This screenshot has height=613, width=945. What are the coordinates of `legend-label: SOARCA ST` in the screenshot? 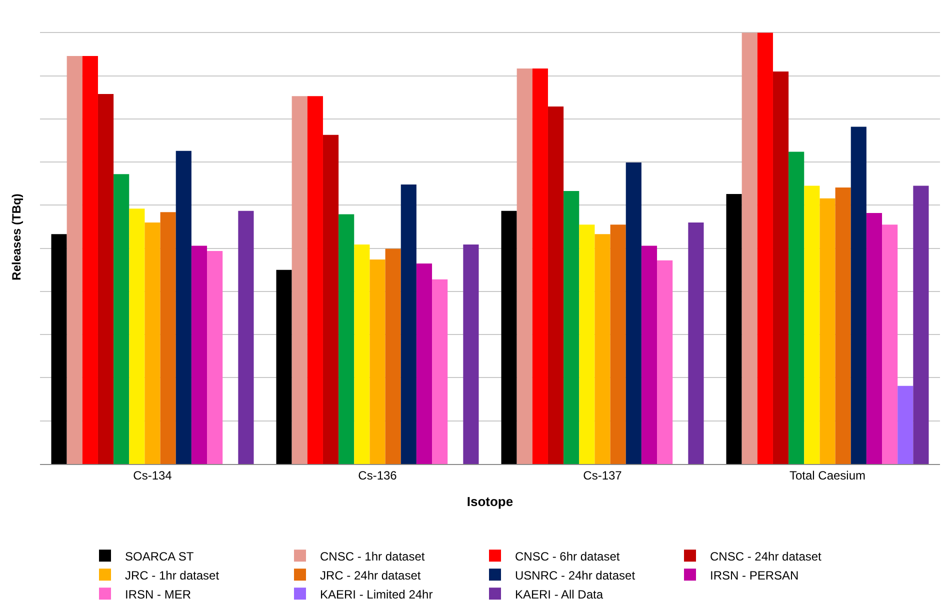 It's located at (159, 556).